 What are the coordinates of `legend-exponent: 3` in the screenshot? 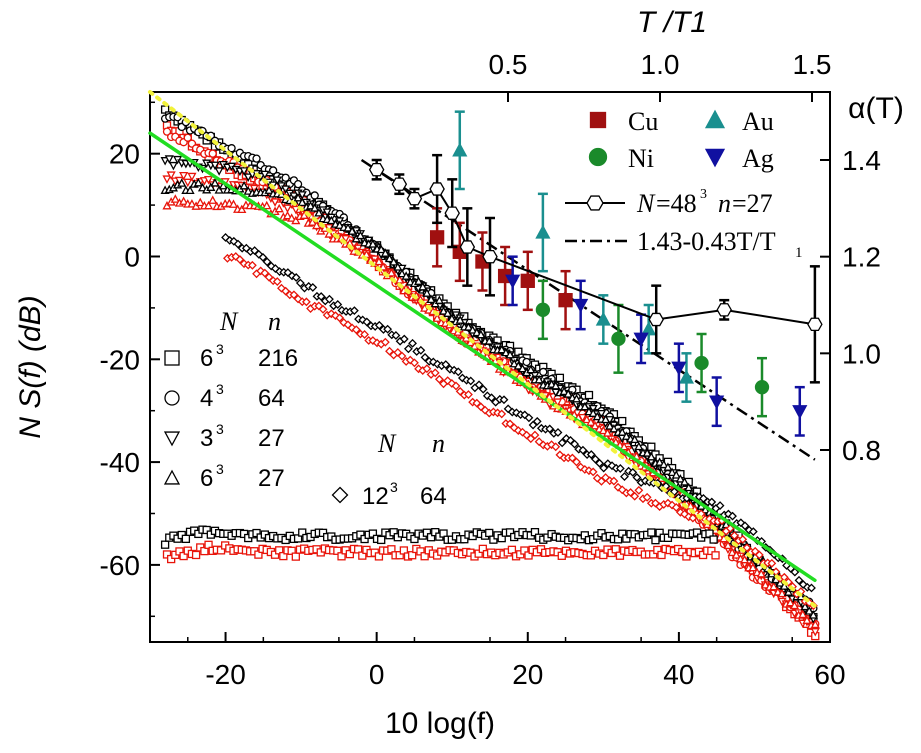 It's located at (220, 429).